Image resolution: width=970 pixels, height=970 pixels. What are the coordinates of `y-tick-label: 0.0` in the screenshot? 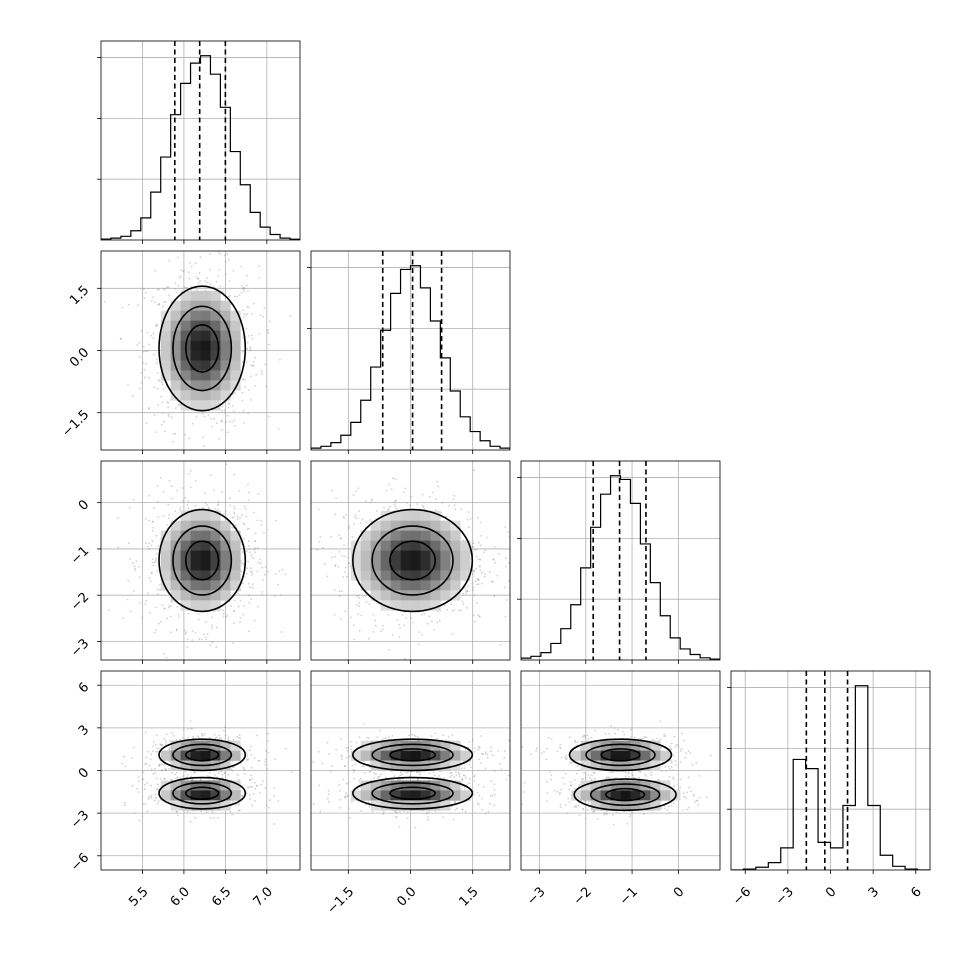 It's located at (79, 357).